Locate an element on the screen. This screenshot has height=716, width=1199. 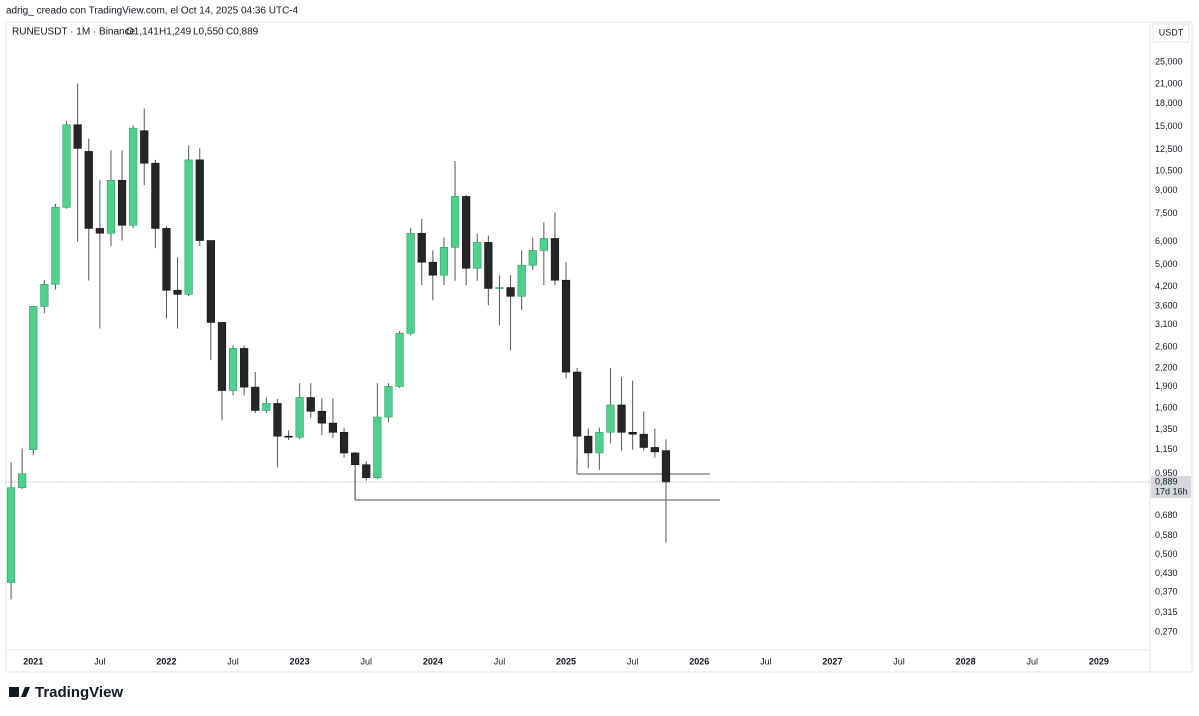
y-tick-label: 12,500 is located at coordinates (1169, 149).